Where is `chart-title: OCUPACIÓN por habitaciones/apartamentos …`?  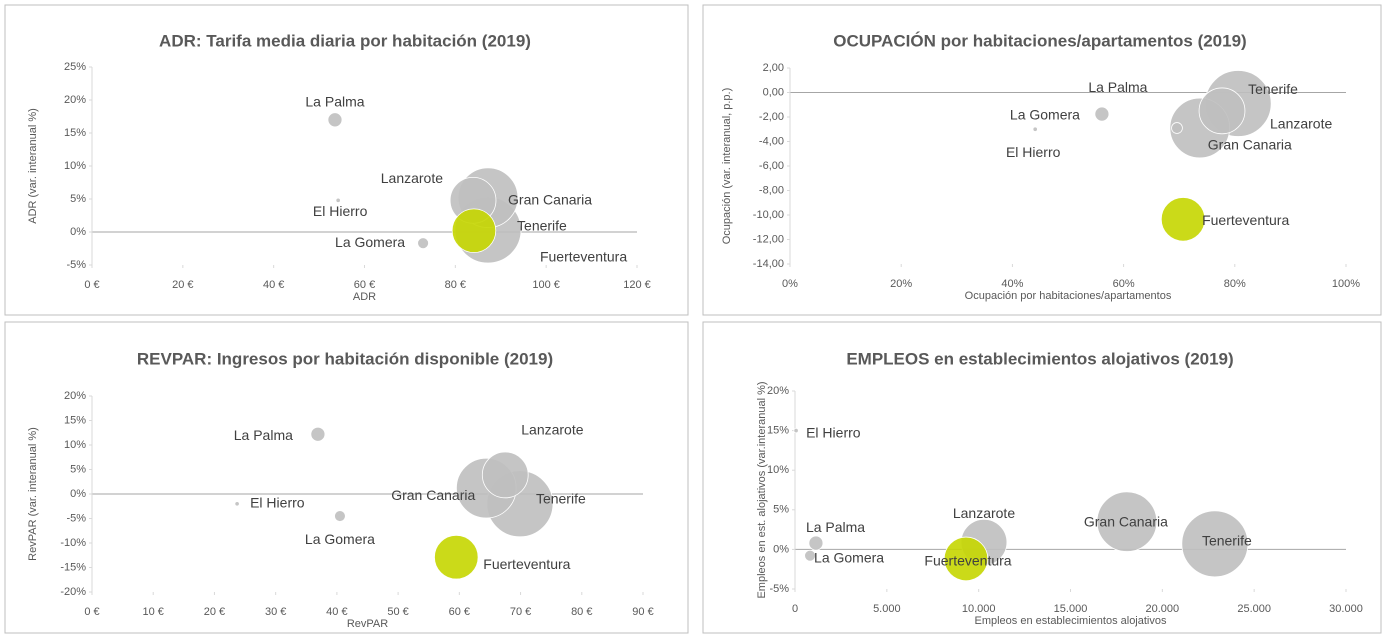 chart-title: OCUPACIÓN por habitaciones/apartamentos … is located at coordinates (1039, 40).